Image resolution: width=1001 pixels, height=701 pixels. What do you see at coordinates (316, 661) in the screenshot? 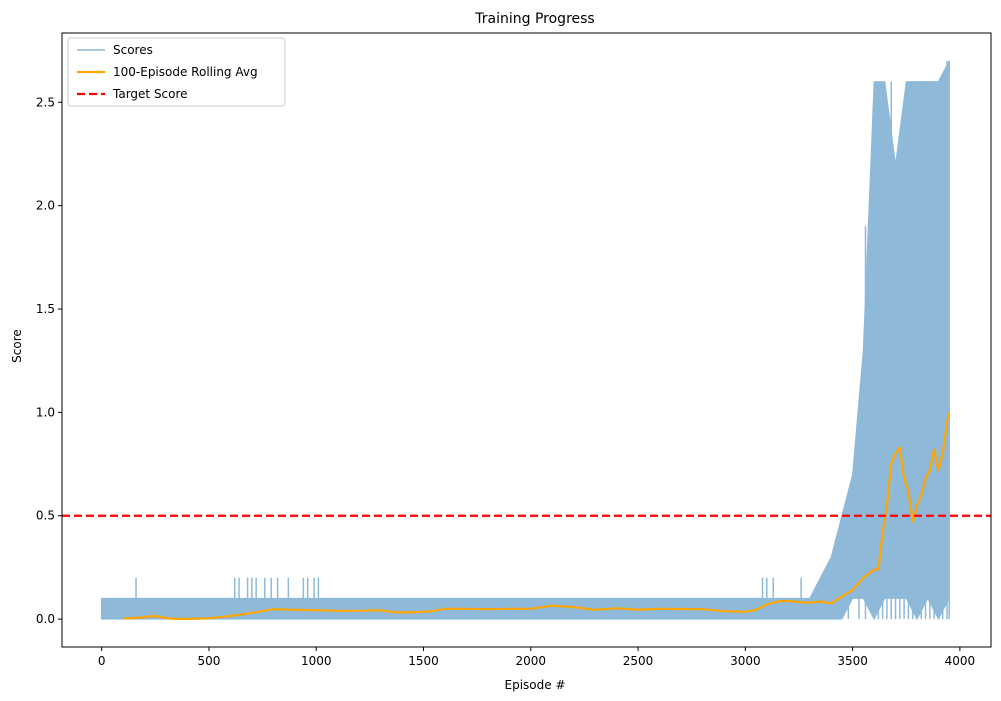
I see `x-tick-label: 1000` at bounding box center [316, 661].